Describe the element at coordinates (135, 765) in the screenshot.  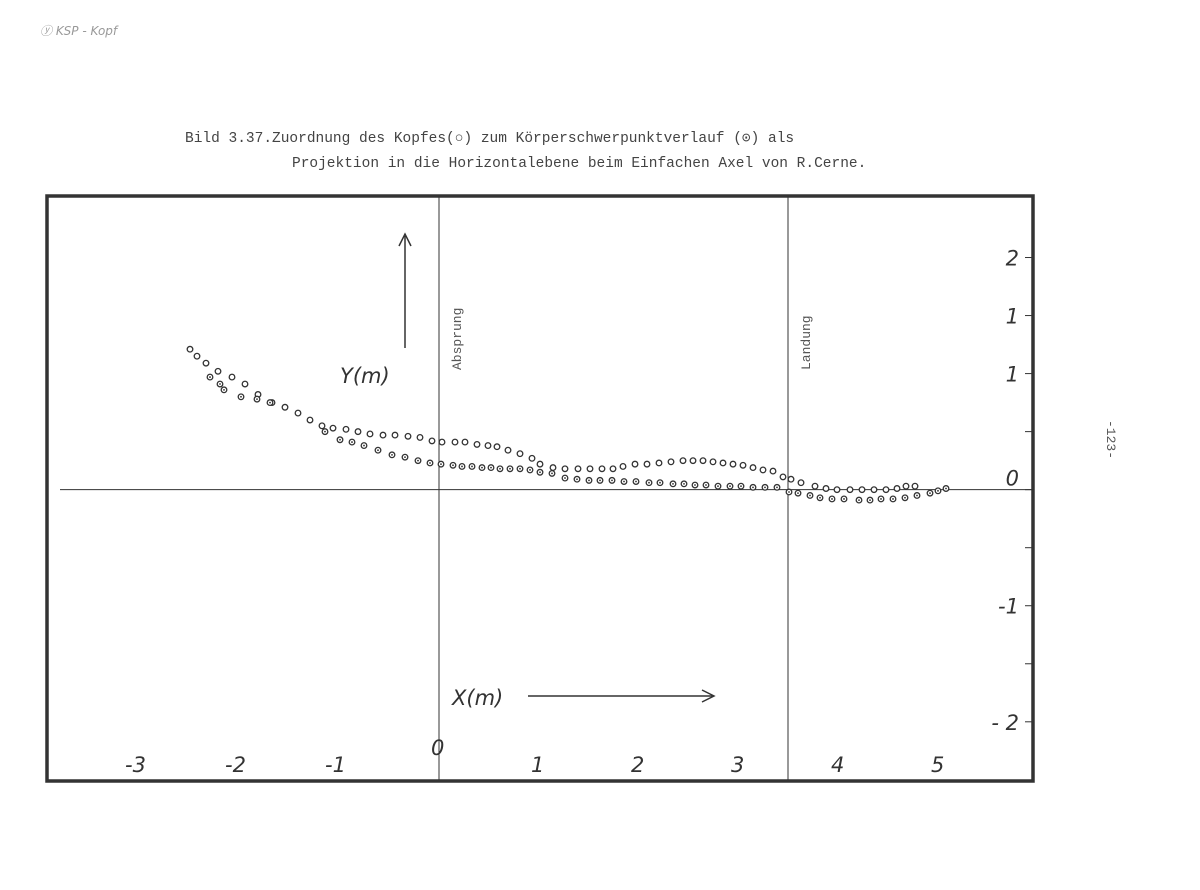
I see `x-tick-label: -3` at that location.